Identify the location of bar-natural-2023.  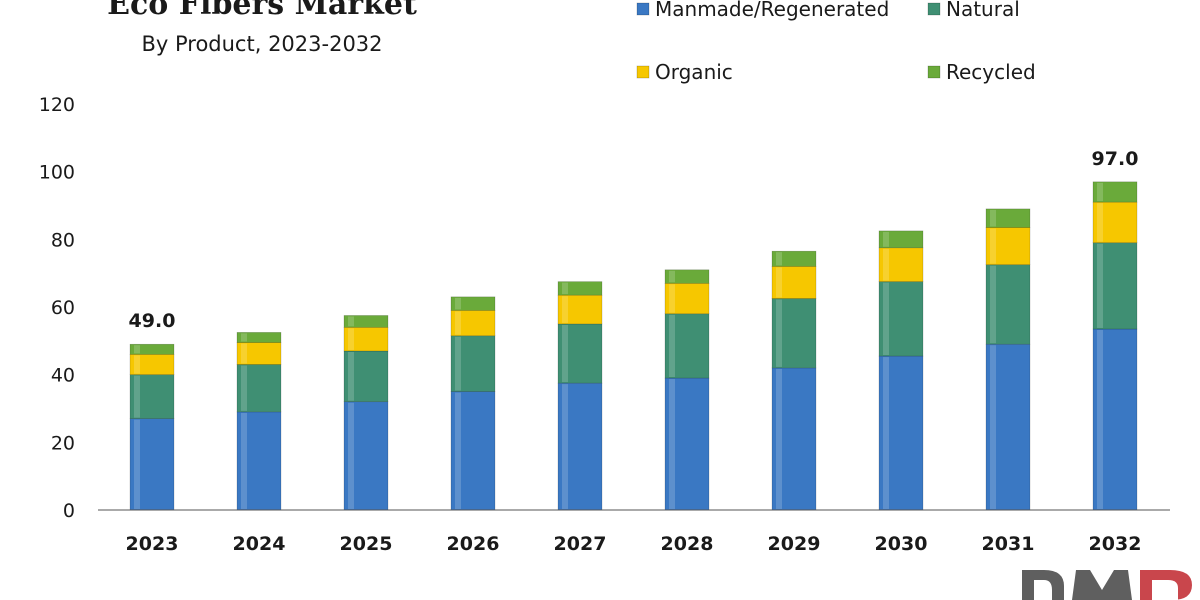
(152, 396).